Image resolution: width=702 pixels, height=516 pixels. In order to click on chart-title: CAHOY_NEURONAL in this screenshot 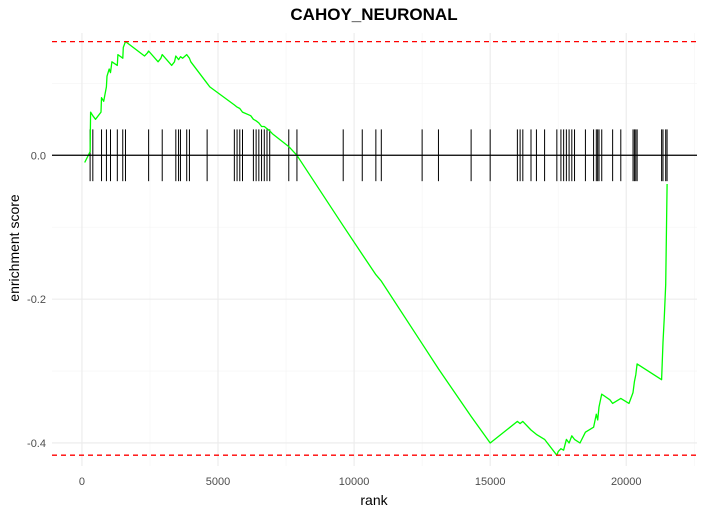, I will do `click(373, 14)`.